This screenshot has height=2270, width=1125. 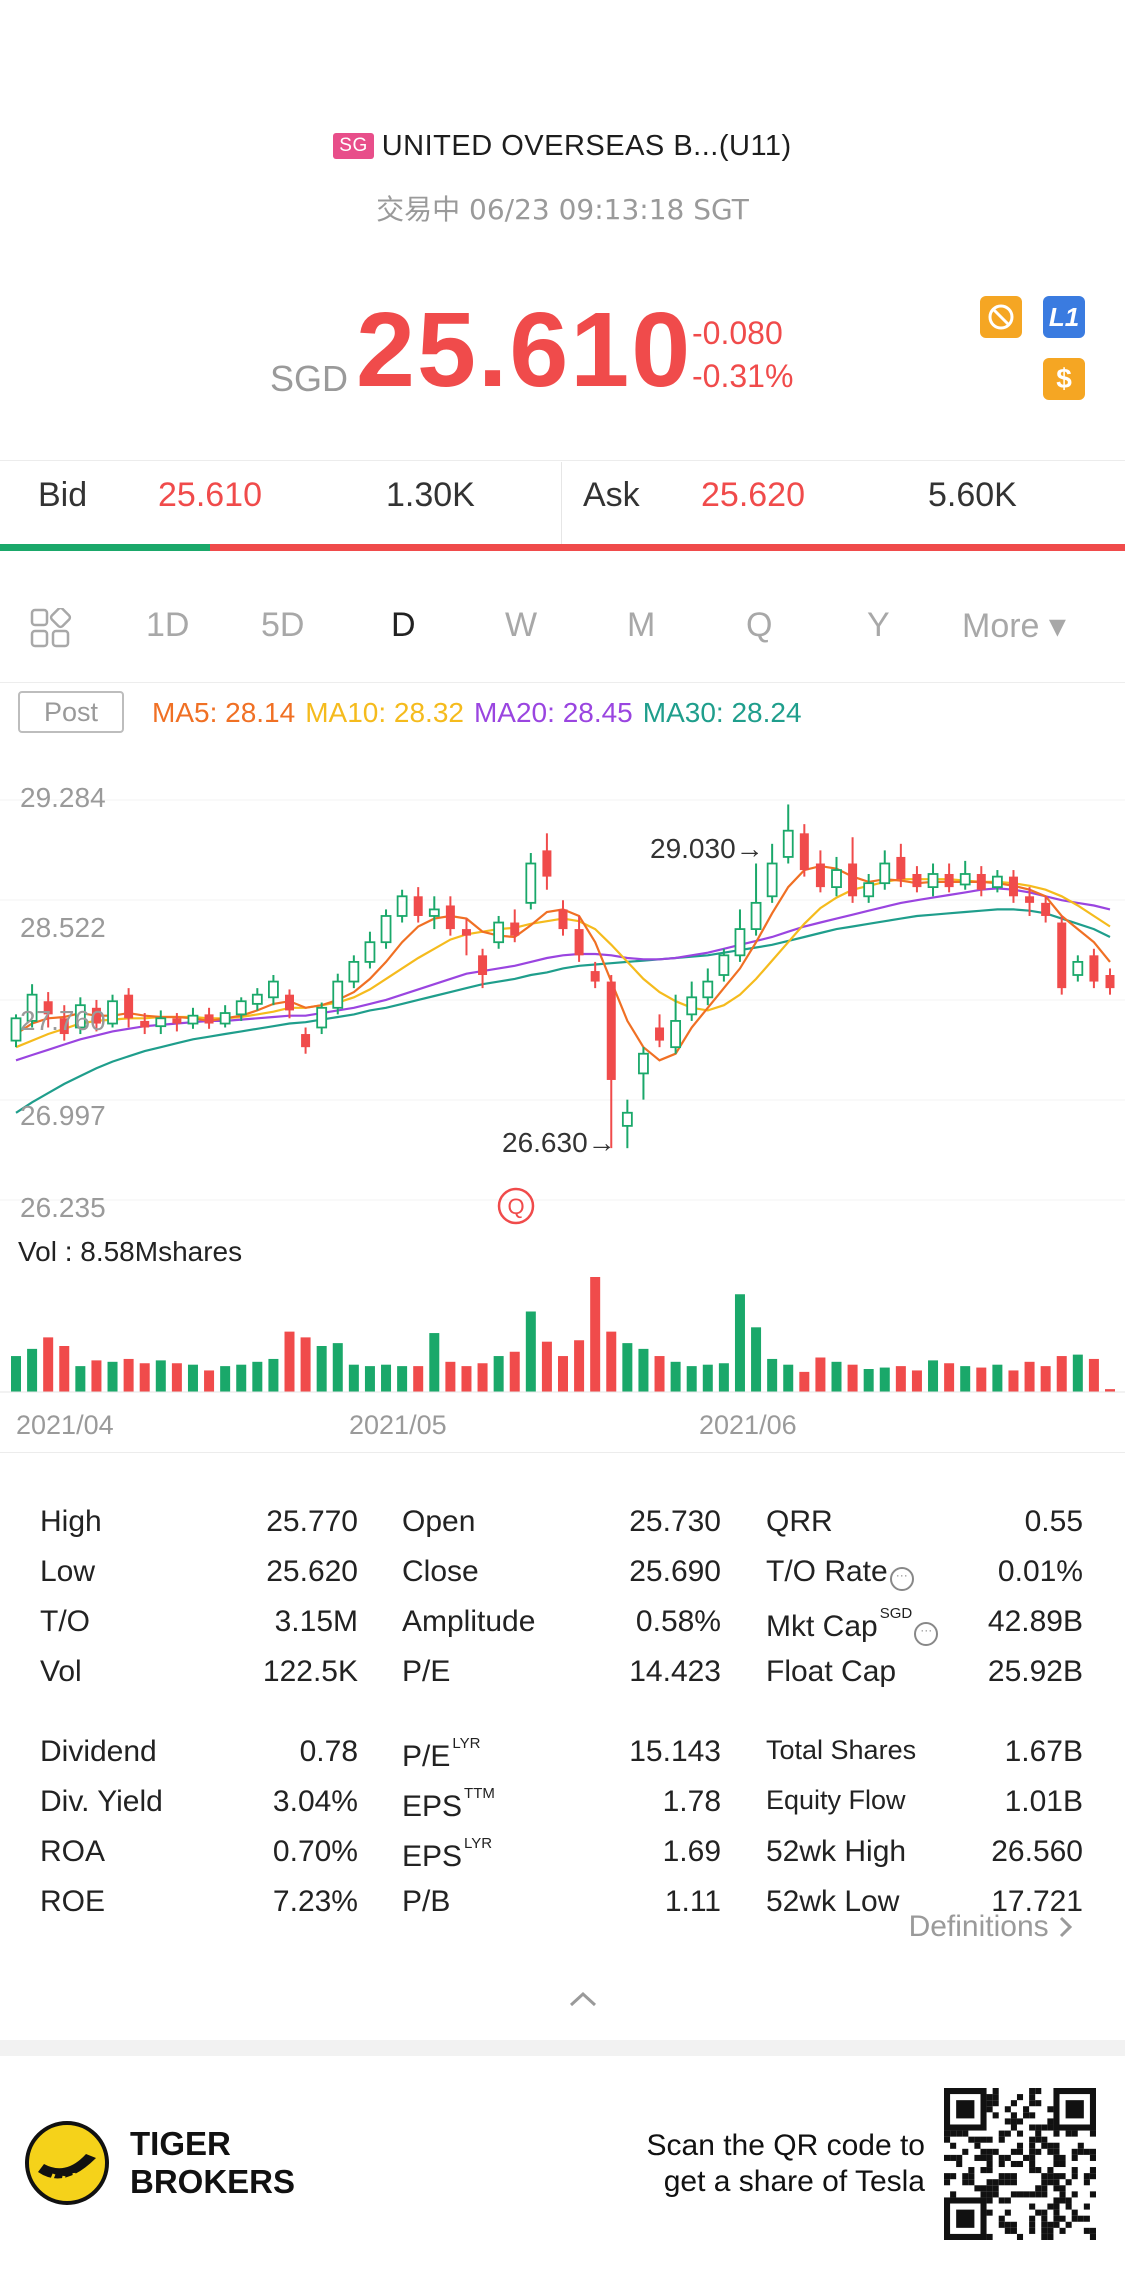 I want to click on stat-label: Float Cap, so click(x=831, y=1671).